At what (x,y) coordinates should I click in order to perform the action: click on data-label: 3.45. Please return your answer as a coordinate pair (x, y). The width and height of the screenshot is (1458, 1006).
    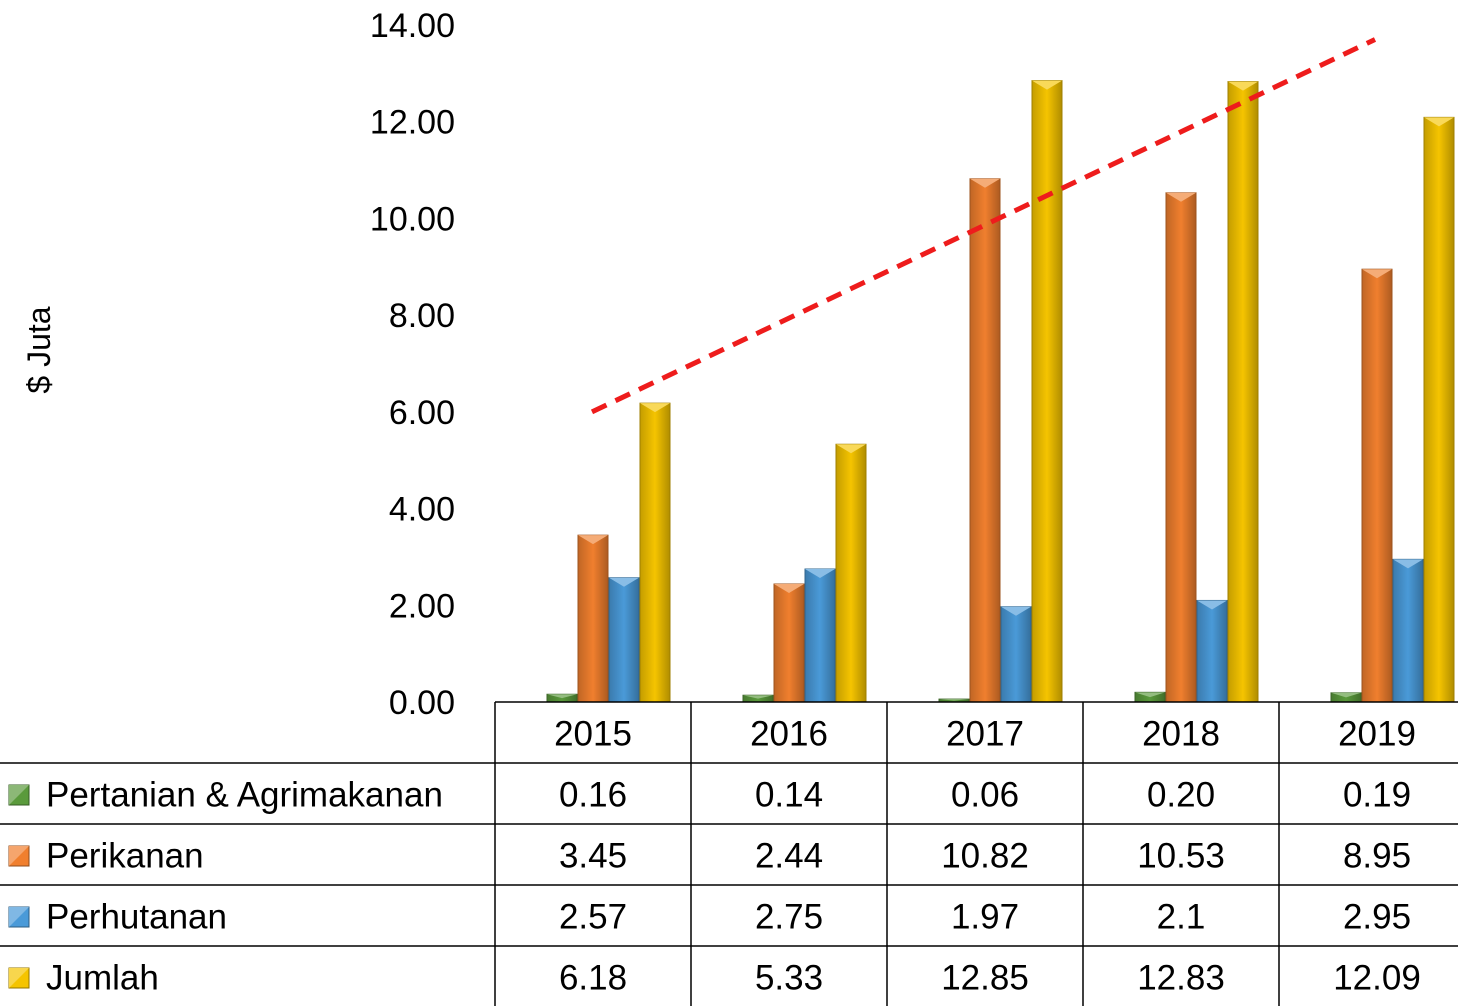
    Looking at the image, I should click on (593, 856).